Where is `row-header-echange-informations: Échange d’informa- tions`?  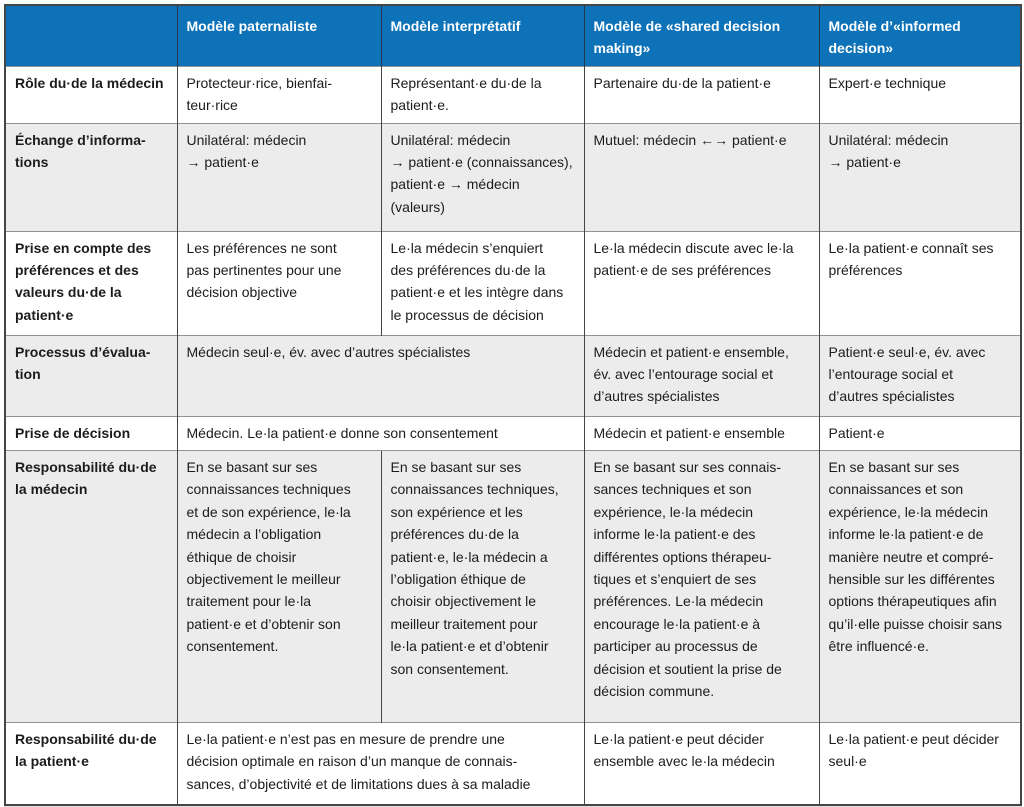
row-header-echange-informations: Échange d’informa- tions is located at coordinates (91, 177).